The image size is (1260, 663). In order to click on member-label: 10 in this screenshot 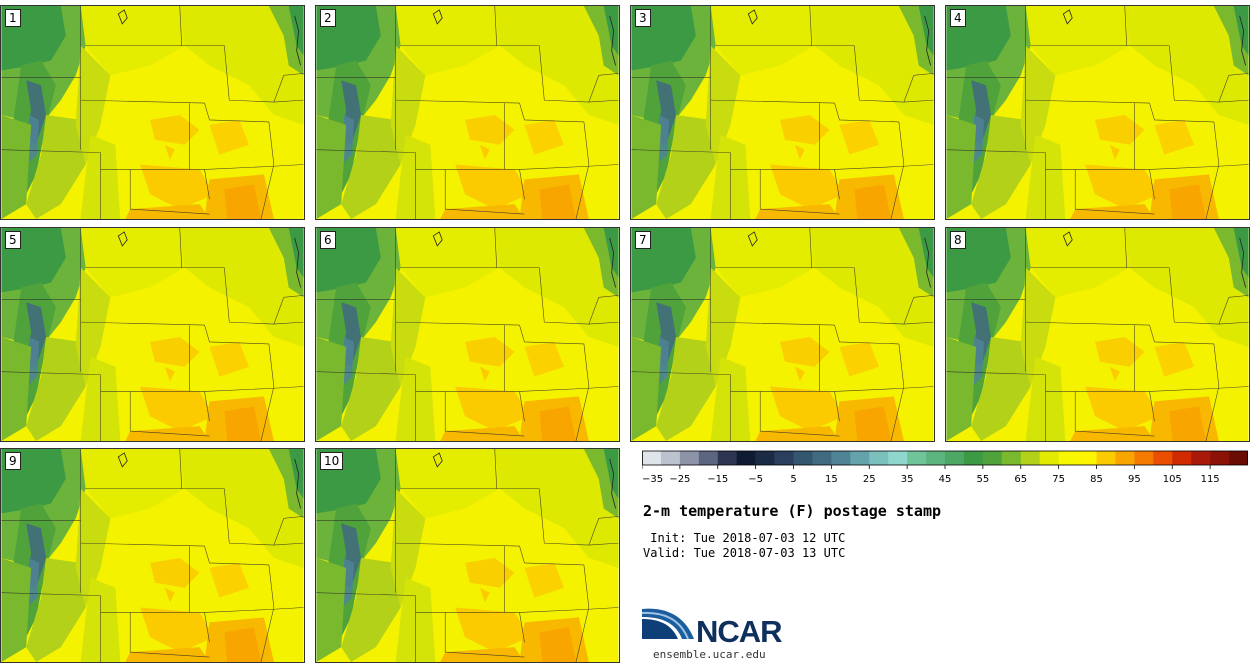, I will do `click(332, 461)`.